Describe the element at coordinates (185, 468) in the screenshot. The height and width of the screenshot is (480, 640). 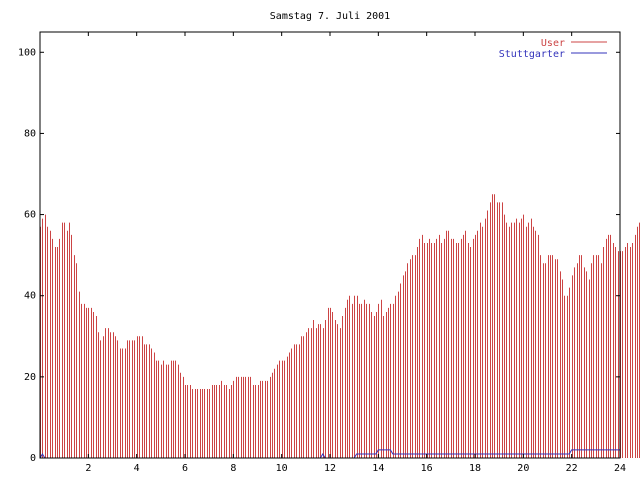
I see `x-tick-label: 6` at that location.